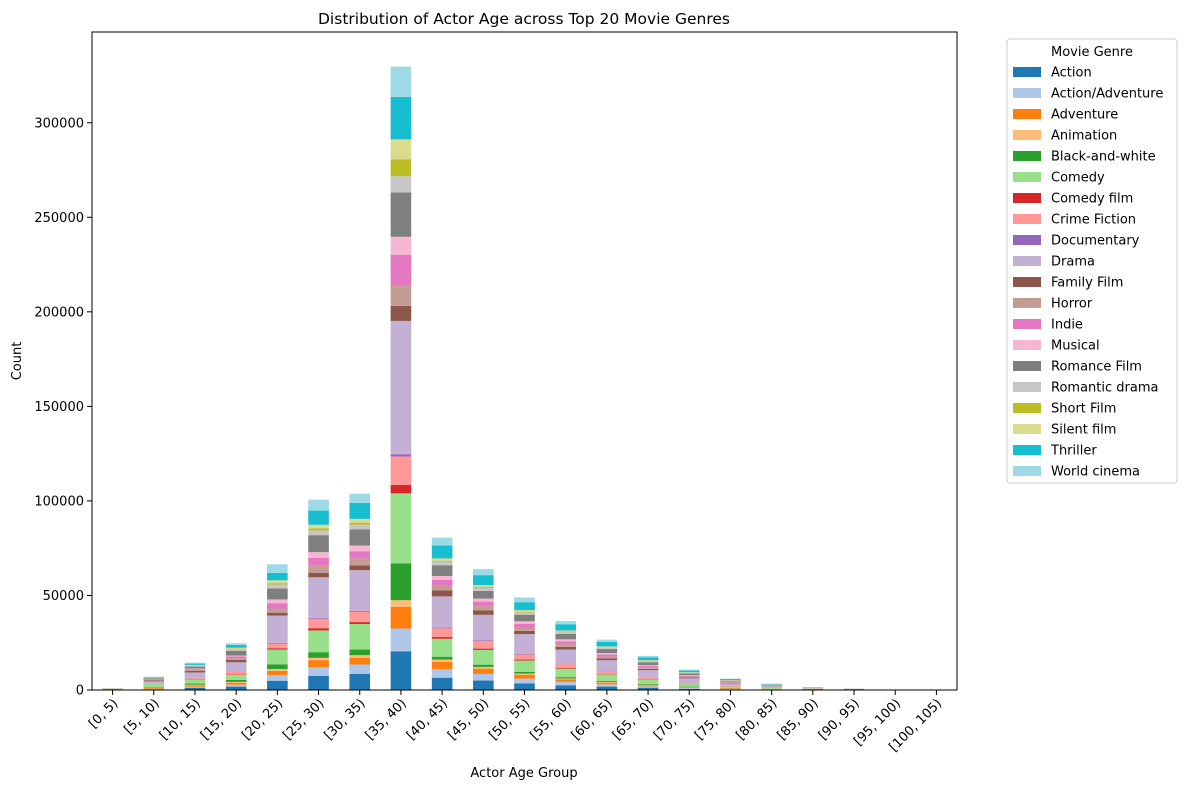 The width and height of the screenshot is (1186, 790). What do you see at coordinates (592, 719) in the screenshot?
I see `x-tick-label: [60, 65)` at bounding box center [592, 719].